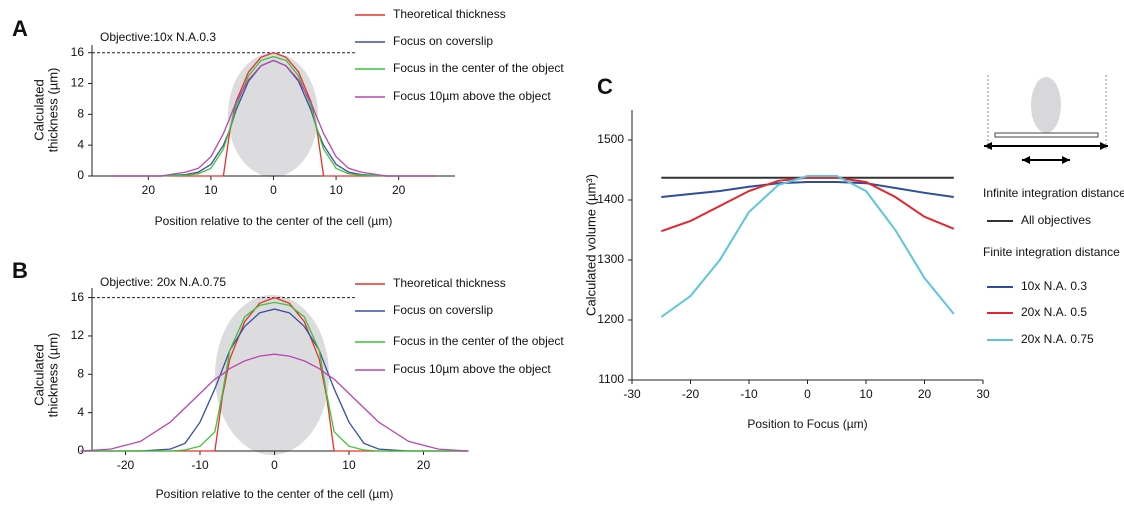 The image size is (1124, 510). Describe the element at coordinates (605, 86) in the screenshot. I see `panel-label: C` at that location.